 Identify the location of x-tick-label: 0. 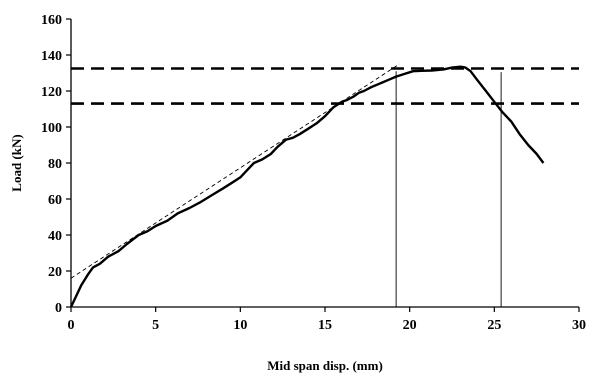
(71, 325).